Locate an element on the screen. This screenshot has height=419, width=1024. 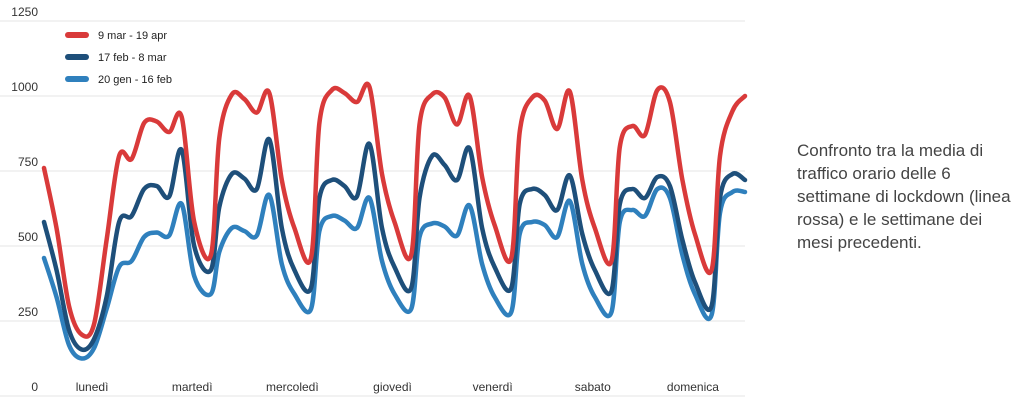
y-tick-label: 1250 is located at coordinates (24, 12).